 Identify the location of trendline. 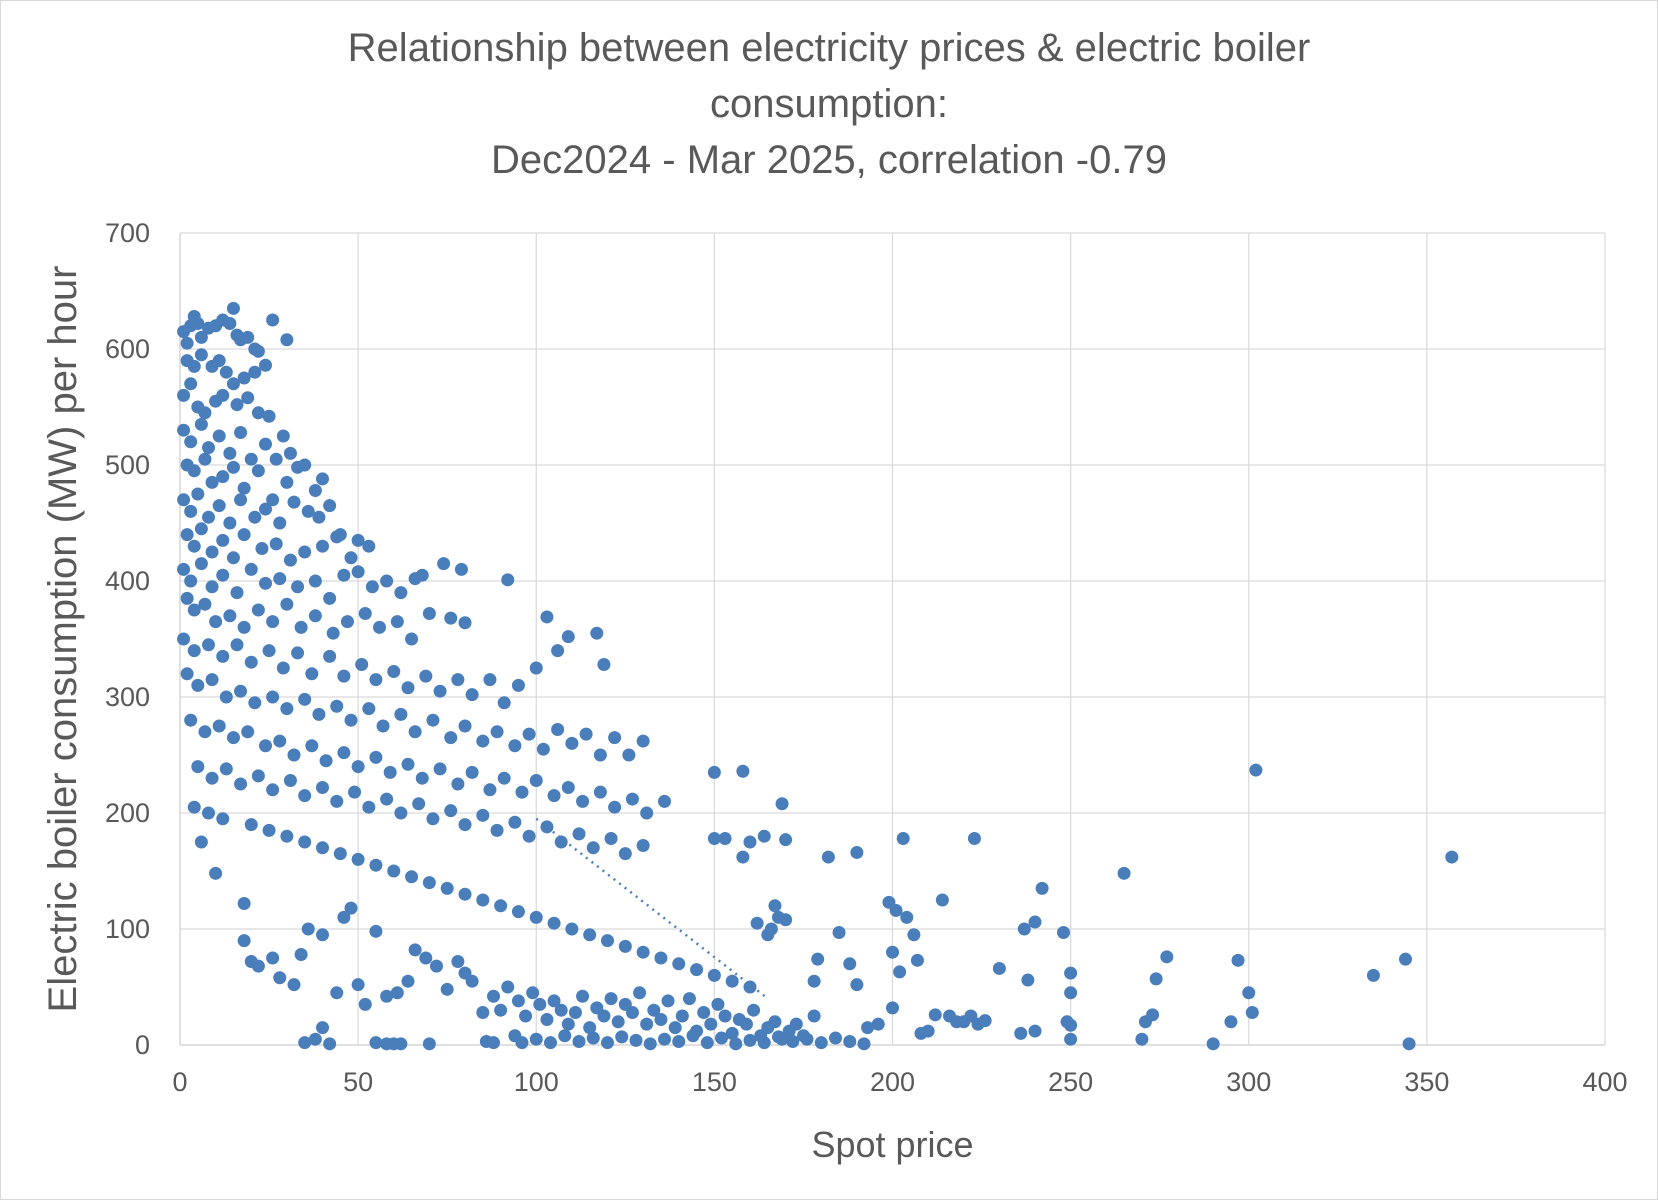
(652, 908).